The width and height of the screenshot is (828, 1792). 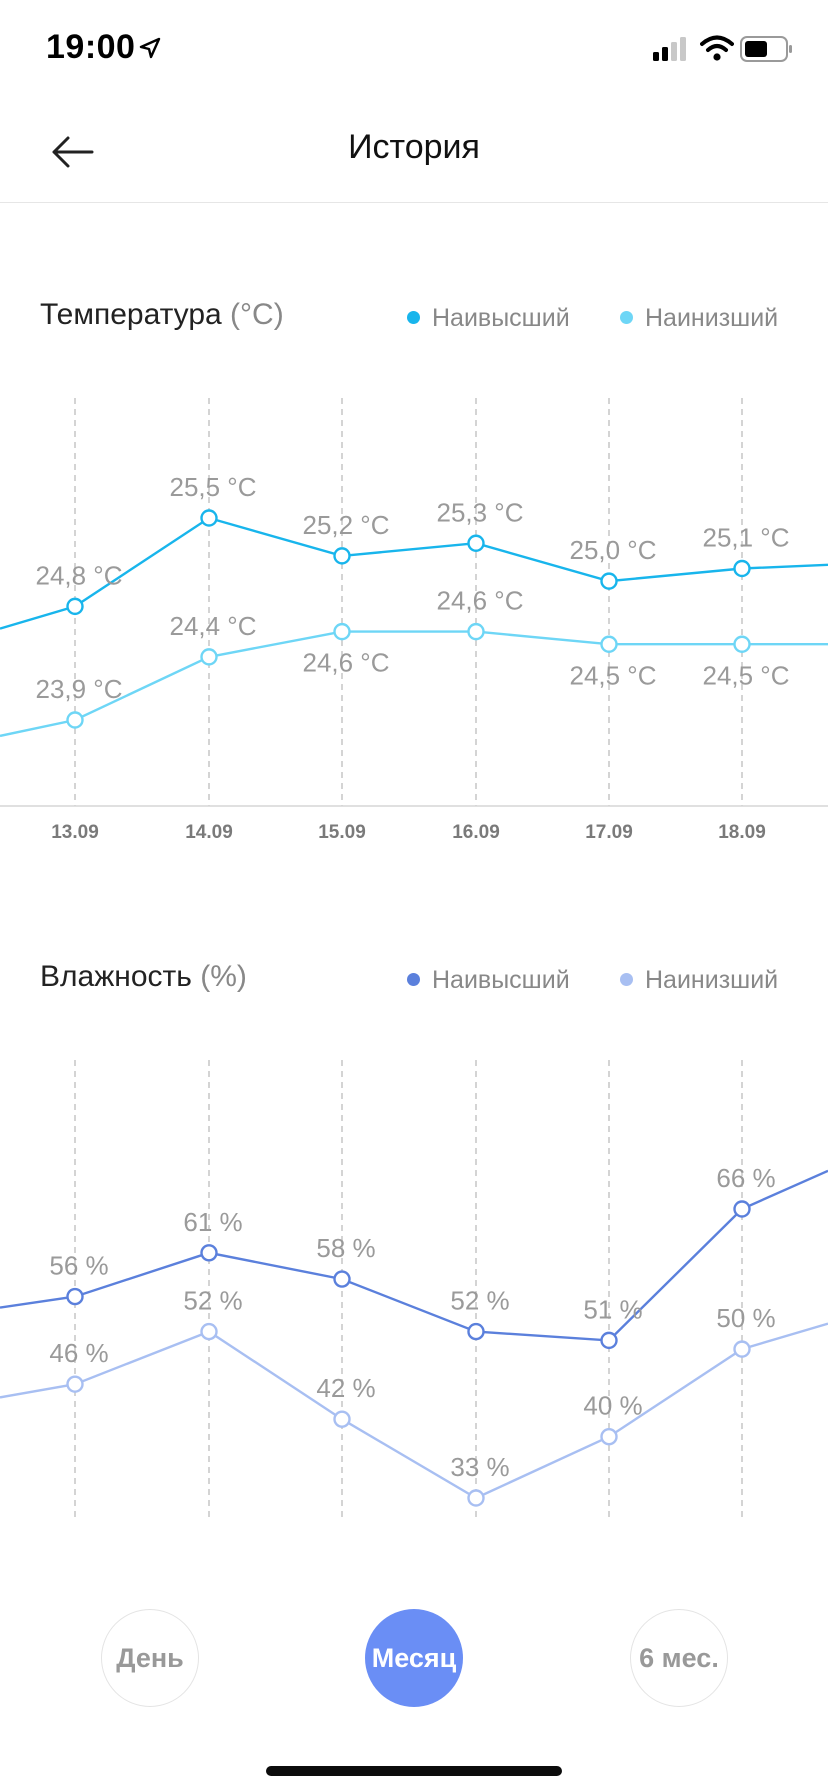 What do you see at coordinates (75, 832) in the screenshot?
I see `x-tick-label: 13.09` at bounding box center [75, 832].